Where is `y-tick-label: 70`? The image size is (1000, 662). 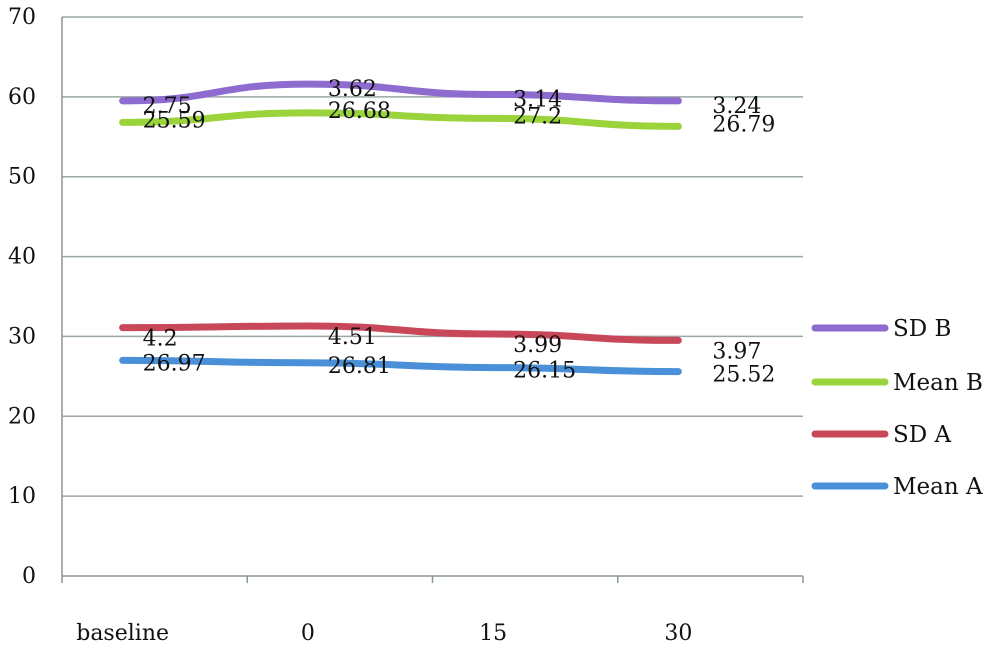 y-tick-label: 70 is located at coordinates (22, 17).